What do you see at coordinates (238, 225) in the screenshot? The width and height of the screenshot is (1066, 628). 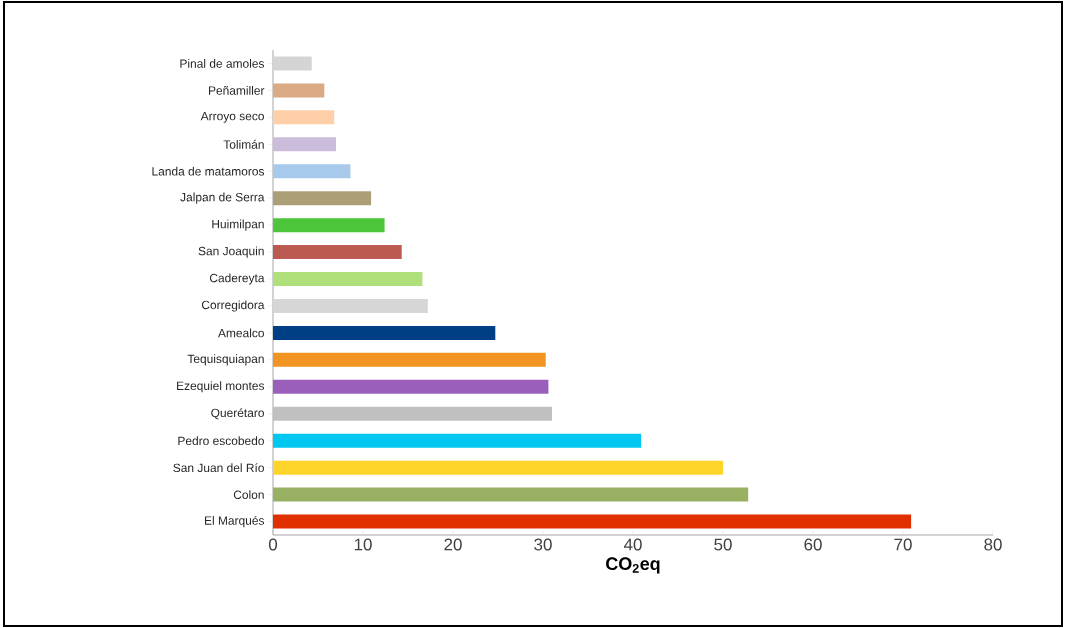 I see `y-tick-label: Huimilpan` at bounding box center [238, 225].